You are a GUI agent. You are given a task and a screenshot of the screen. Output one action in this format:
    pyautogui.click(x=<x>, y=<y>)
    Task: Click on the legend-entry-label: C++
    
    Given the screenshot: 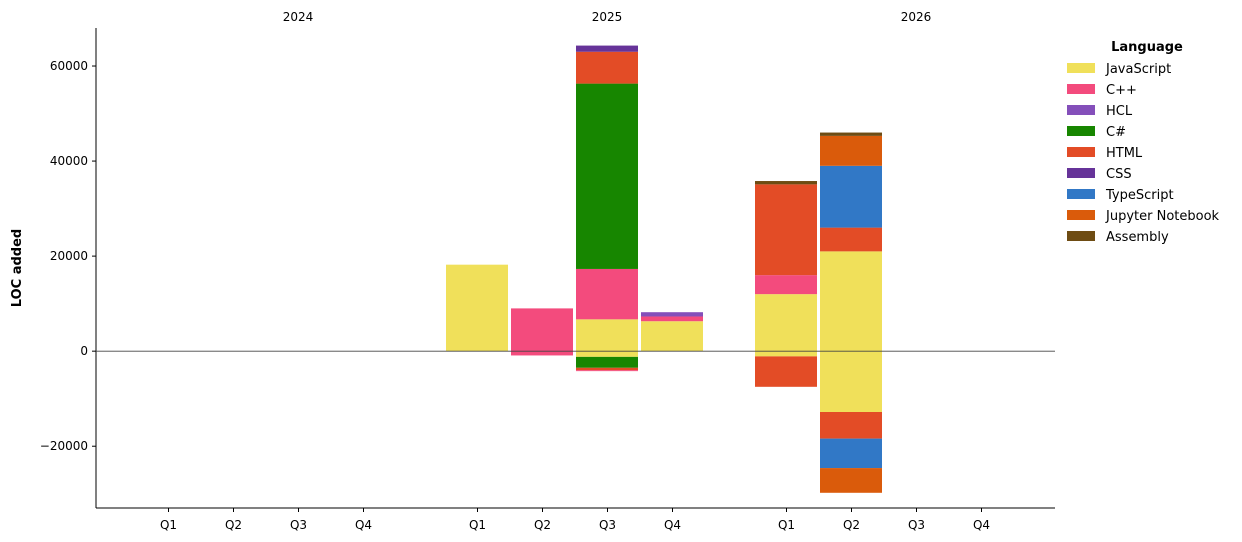 What is the action you would take?
    pyautogui.click(x=1121, y=90)
    